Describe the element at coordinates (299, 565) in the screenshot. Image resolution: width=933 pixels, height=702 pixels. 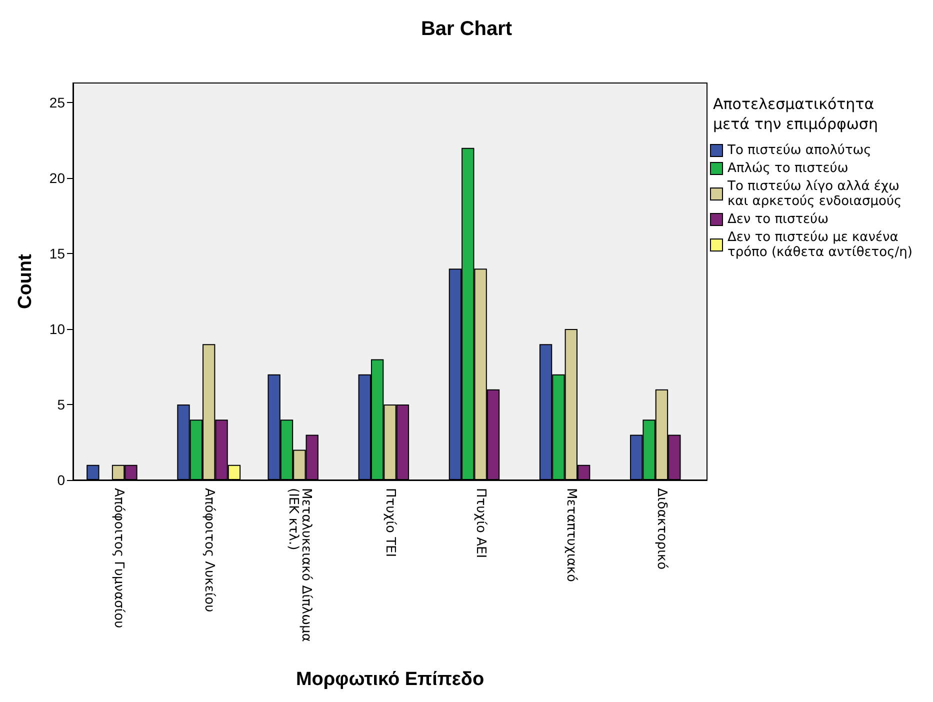
I see `x-tick-label: Μεταλυκειακό Δίπλωμα (ΙΕΚ κτλ.)` at that location.